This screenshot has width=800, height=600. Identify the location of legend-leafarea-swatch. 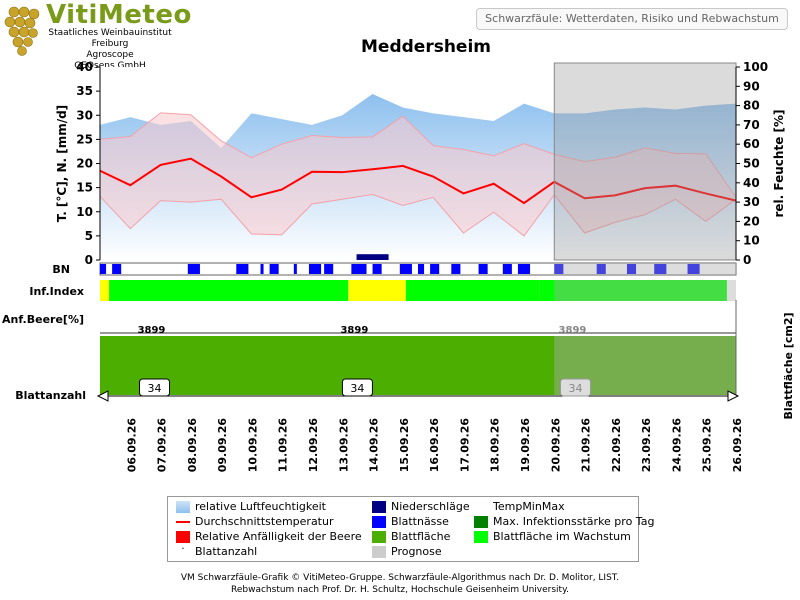
(379, 537).